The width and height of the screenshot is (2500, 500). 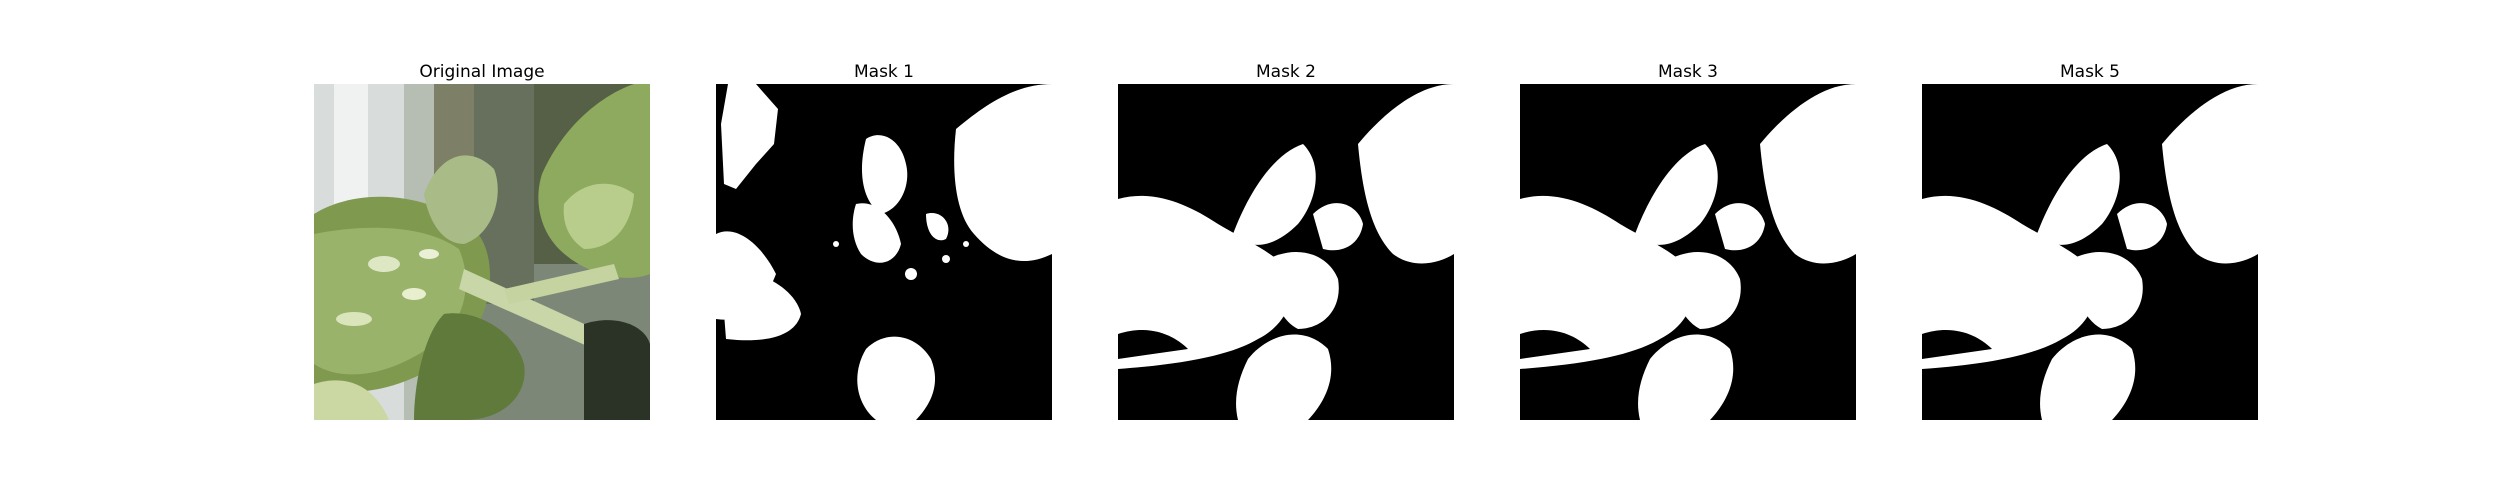 What do you see at coordinates (482, 72) in the screenshot?
I see `panel-title: Original Image` at bounding box center [482, 72].